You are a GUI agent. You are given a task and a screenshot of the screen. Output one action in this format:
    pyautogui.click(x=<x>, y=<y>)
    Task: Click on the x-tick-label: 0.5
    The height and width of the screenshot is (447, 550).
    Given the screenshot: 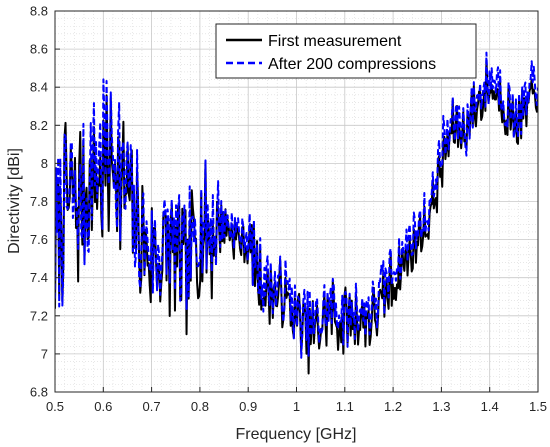 What is the action you would take?
    pyautogui.click(x=55, y=406)
    